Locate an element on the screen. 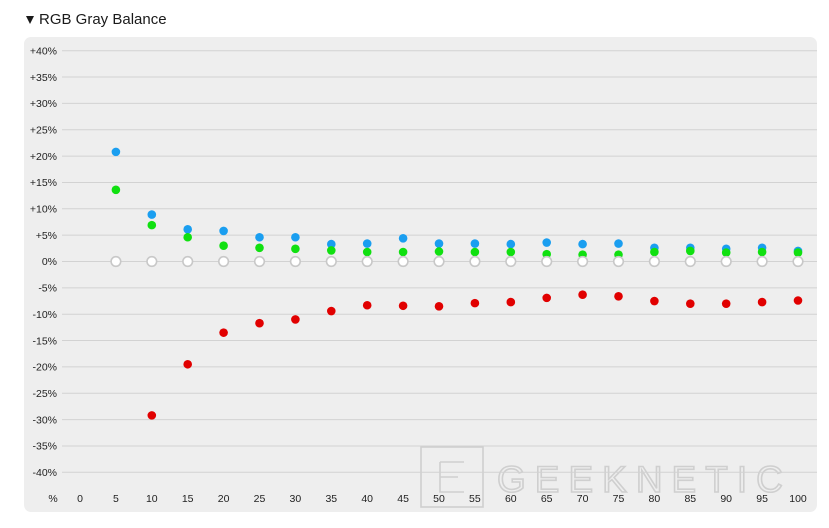 This screenshot has width=829, height=528. y-tick-label: -20% is located at coordinates (44, 368).